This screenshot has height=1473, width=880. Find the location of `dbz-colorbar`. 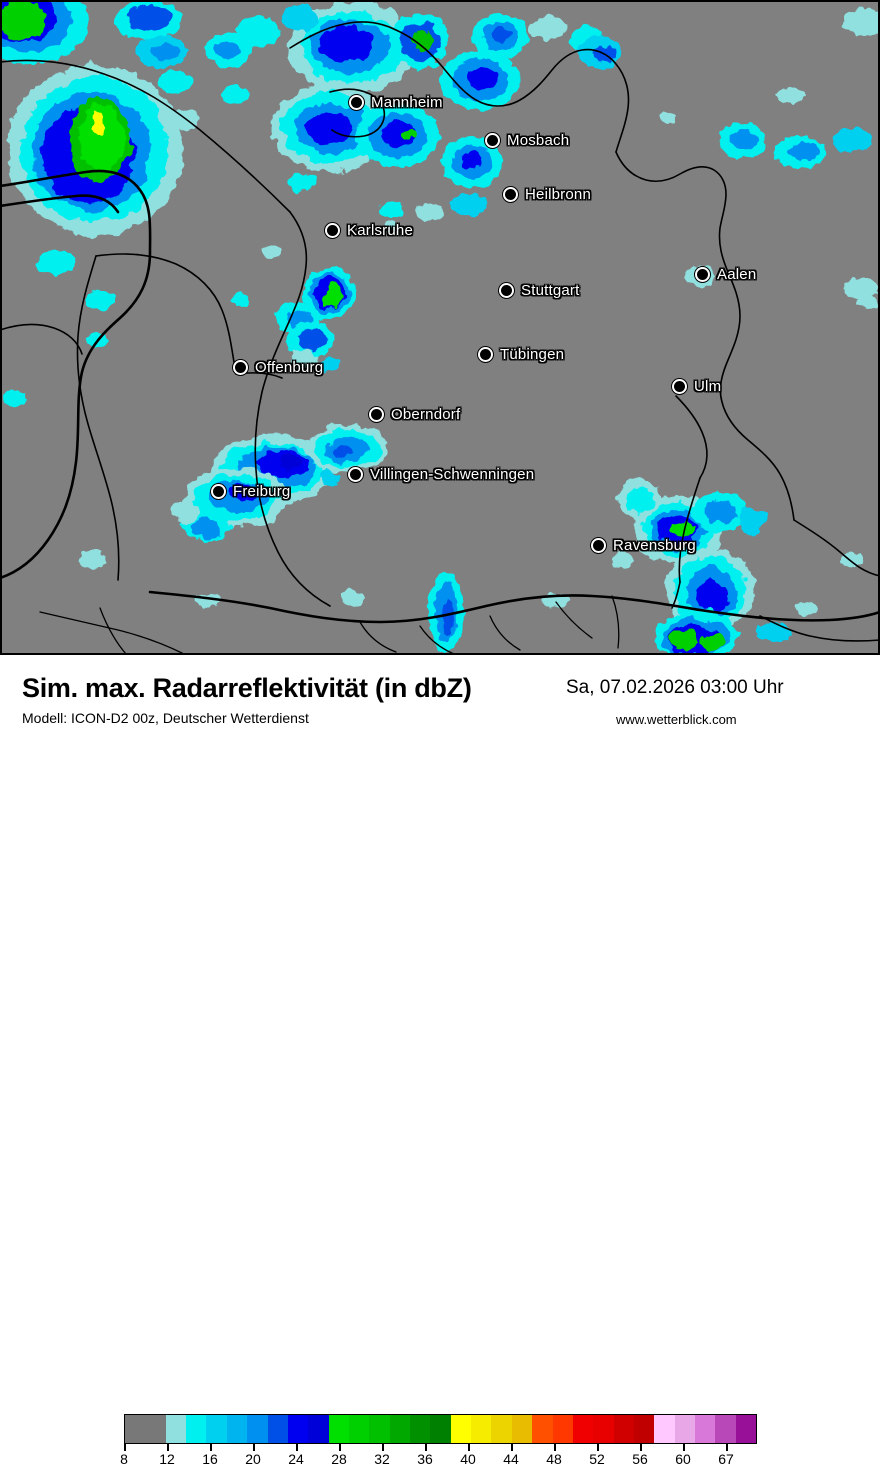

dbz-colorbar is located at coordinates (440, 1429).